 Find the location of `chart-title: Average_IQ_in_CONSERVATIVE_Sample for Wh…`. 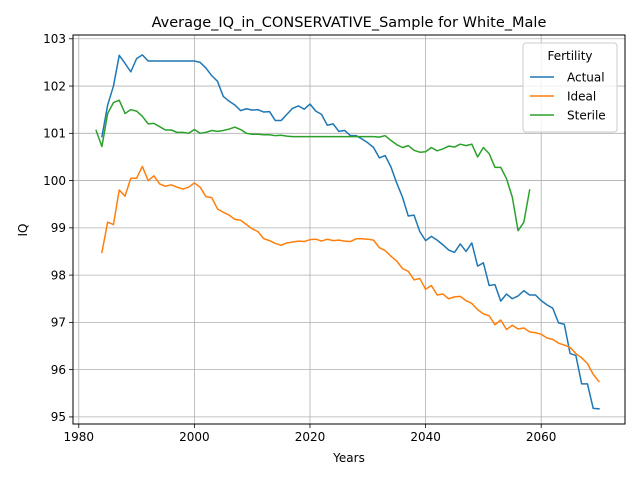

chart-title: Average_IQ_in_CONSERVATIVE_Sample for Wh… is located at coordinates (349, 23).